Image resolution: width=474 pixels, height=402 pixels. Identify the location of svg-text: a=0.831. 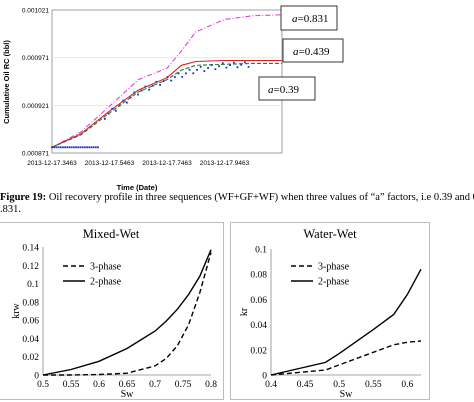
(310, 19).